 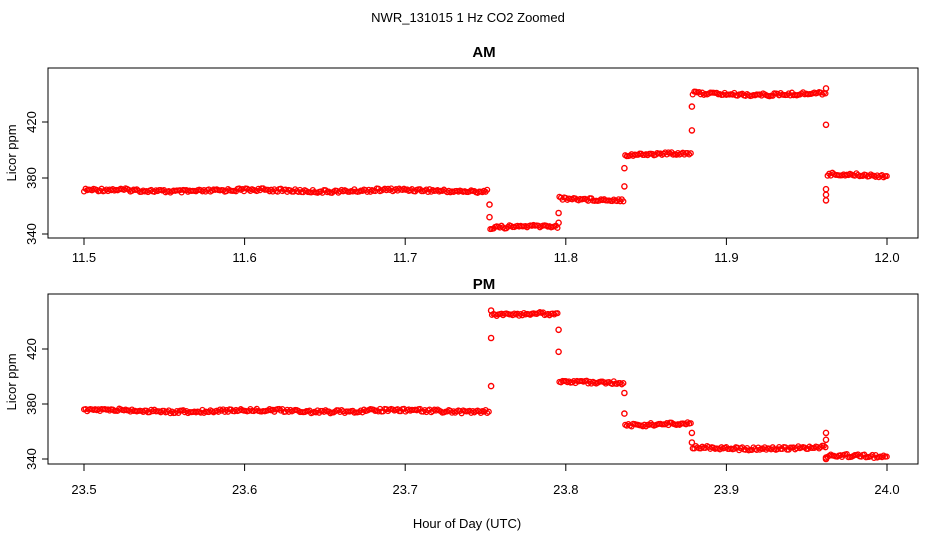 I want to click on x-tick-label: 23.5, so click(x=83, y=489).